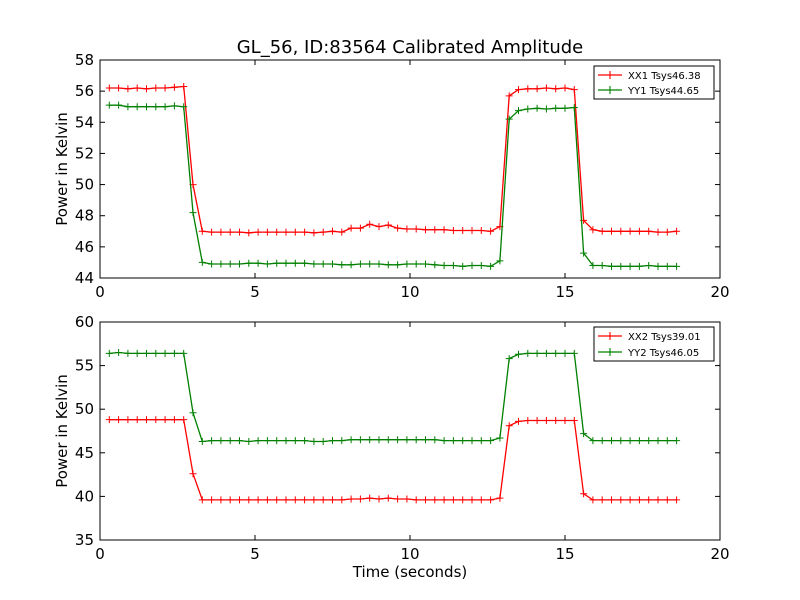 Image resolution: width=800 pixels, height=600 pixels. Describe the element at coordinates (84, 496) in the screenshot. I see `y-tick-label: 40` at that location.